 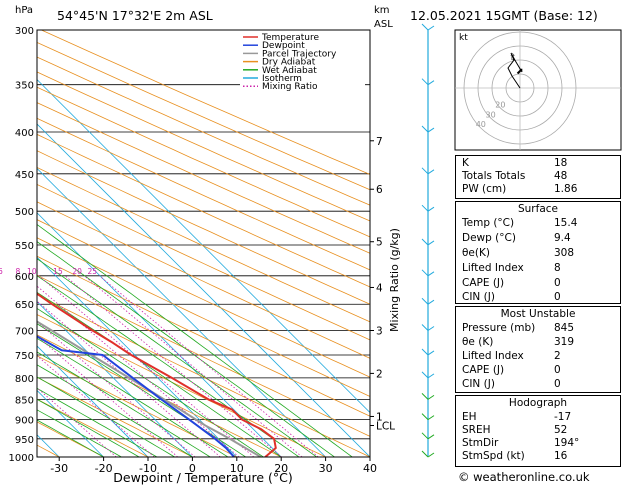 What do you see at coordinates (511, 268) in the screenshot?
I see `surface-row-li: Lifted Index 8` at bounding box center [511, 268].